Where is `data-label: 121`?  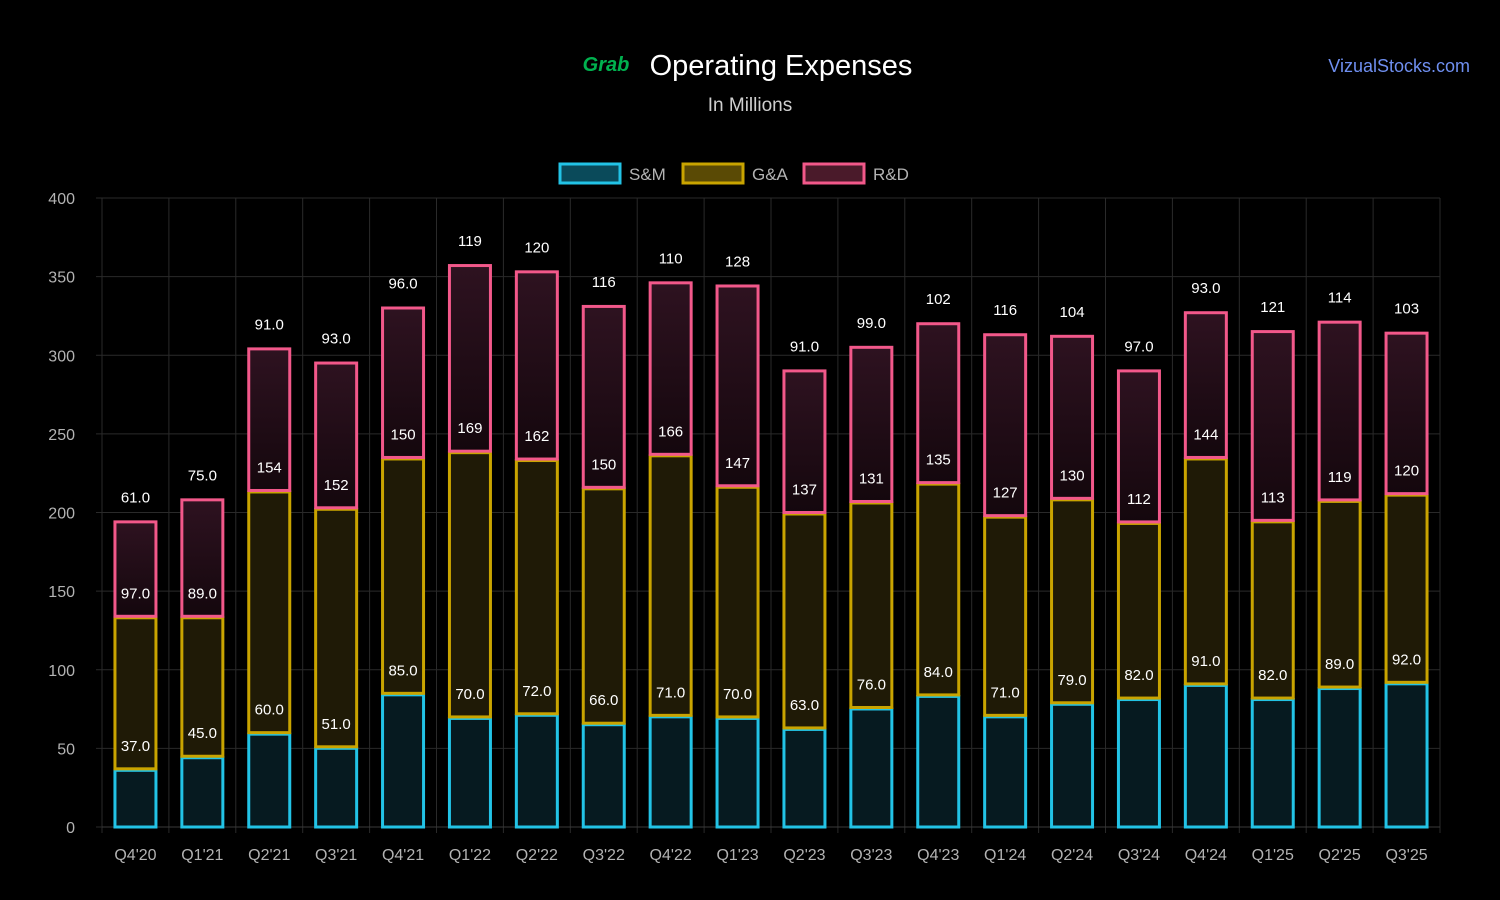
data-label: 121 is located at coordinates (1272, 307).